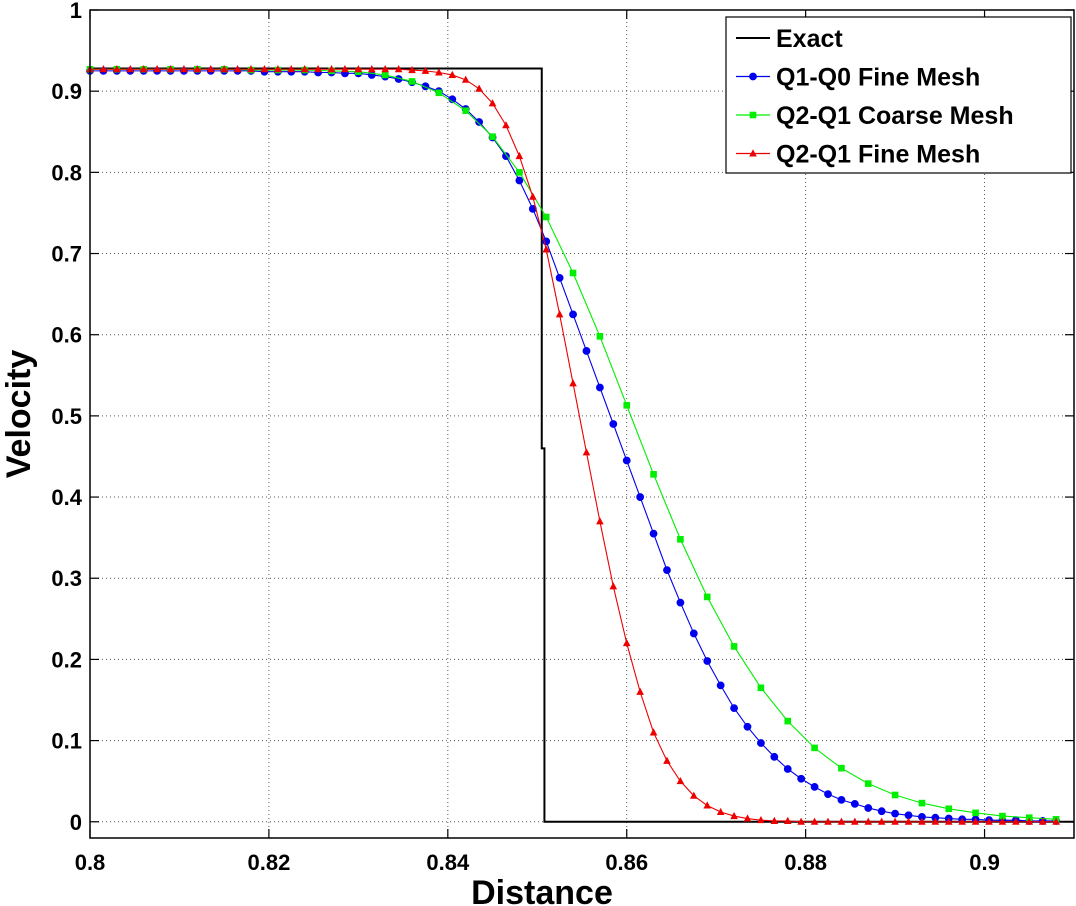 The image size is (1076, 906). What do you see at coordinates (66, 659) in the screenshot?
I see `y-tick-label: 0.2` at bounding box center [66, 659].